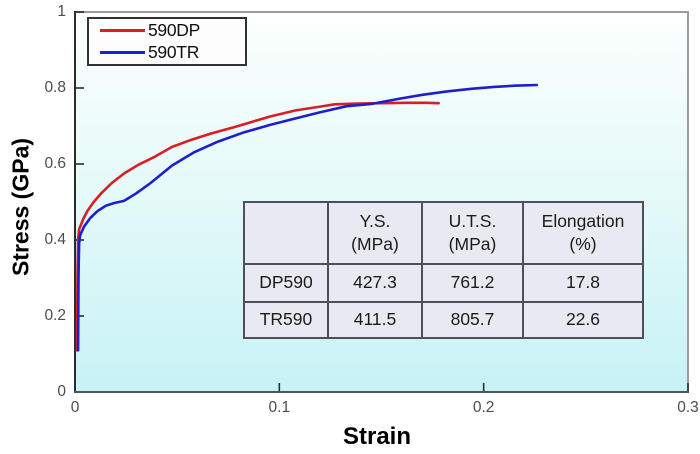  What do you see at coordinates (286, 320) in the screenshot?
I see `row-label-tr590: TR590` at bounding box center [286, 320].